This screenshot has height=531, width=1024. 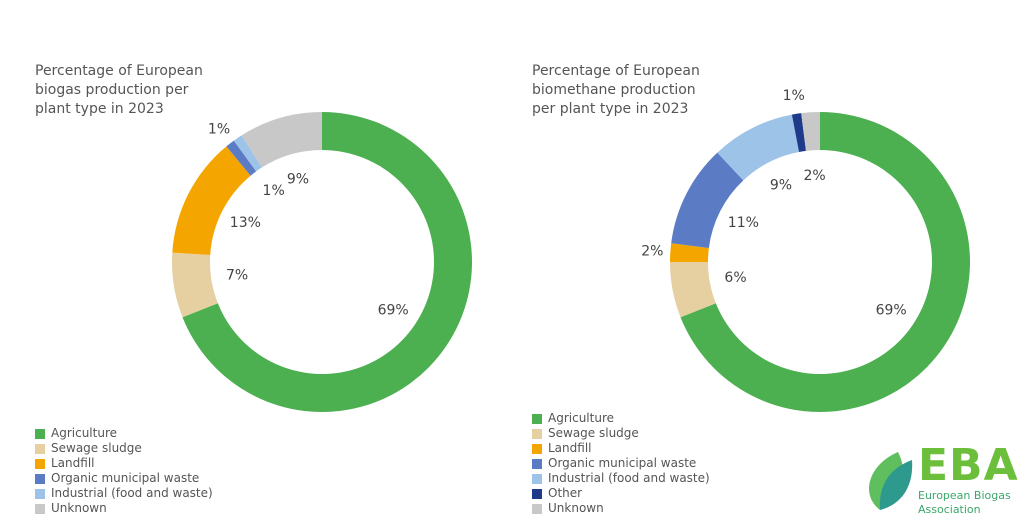 What do you see at coordinates (621, 493) in the screenshot?
I see `legend-item: Other` at bounding box center [621, 493].